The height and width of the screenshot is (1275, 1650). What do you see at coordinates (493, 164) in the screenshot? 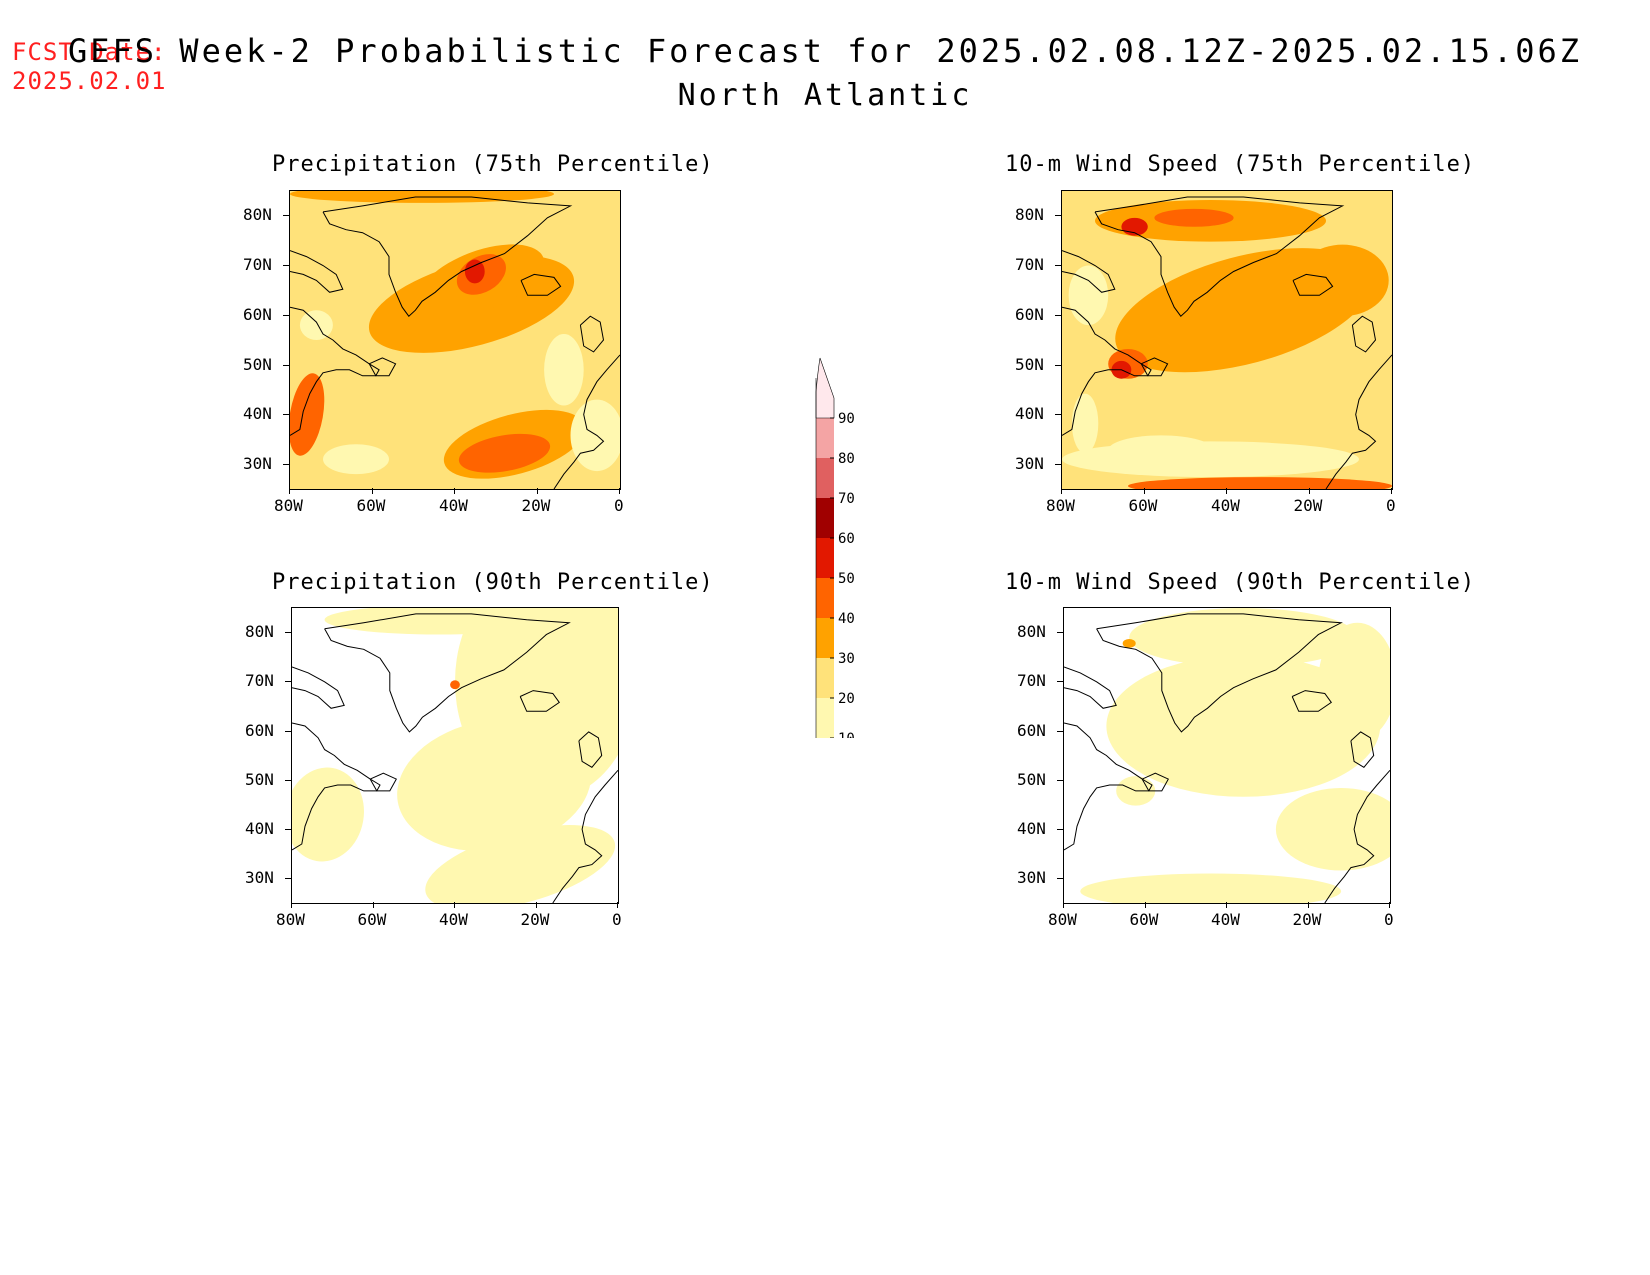
I see `panel-title: Precipitation (75th Percentile)` at bounding box center [493, 164].